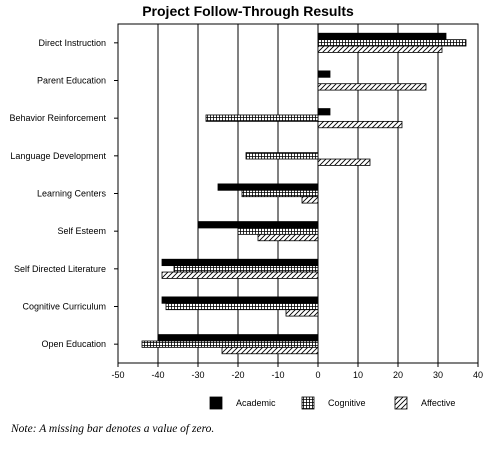 The width and height of the screenshot is (486, 449). Describe the element at coordinates (72, 43) in the screenshot. I see `category-label: Direct Instruction` at that location.